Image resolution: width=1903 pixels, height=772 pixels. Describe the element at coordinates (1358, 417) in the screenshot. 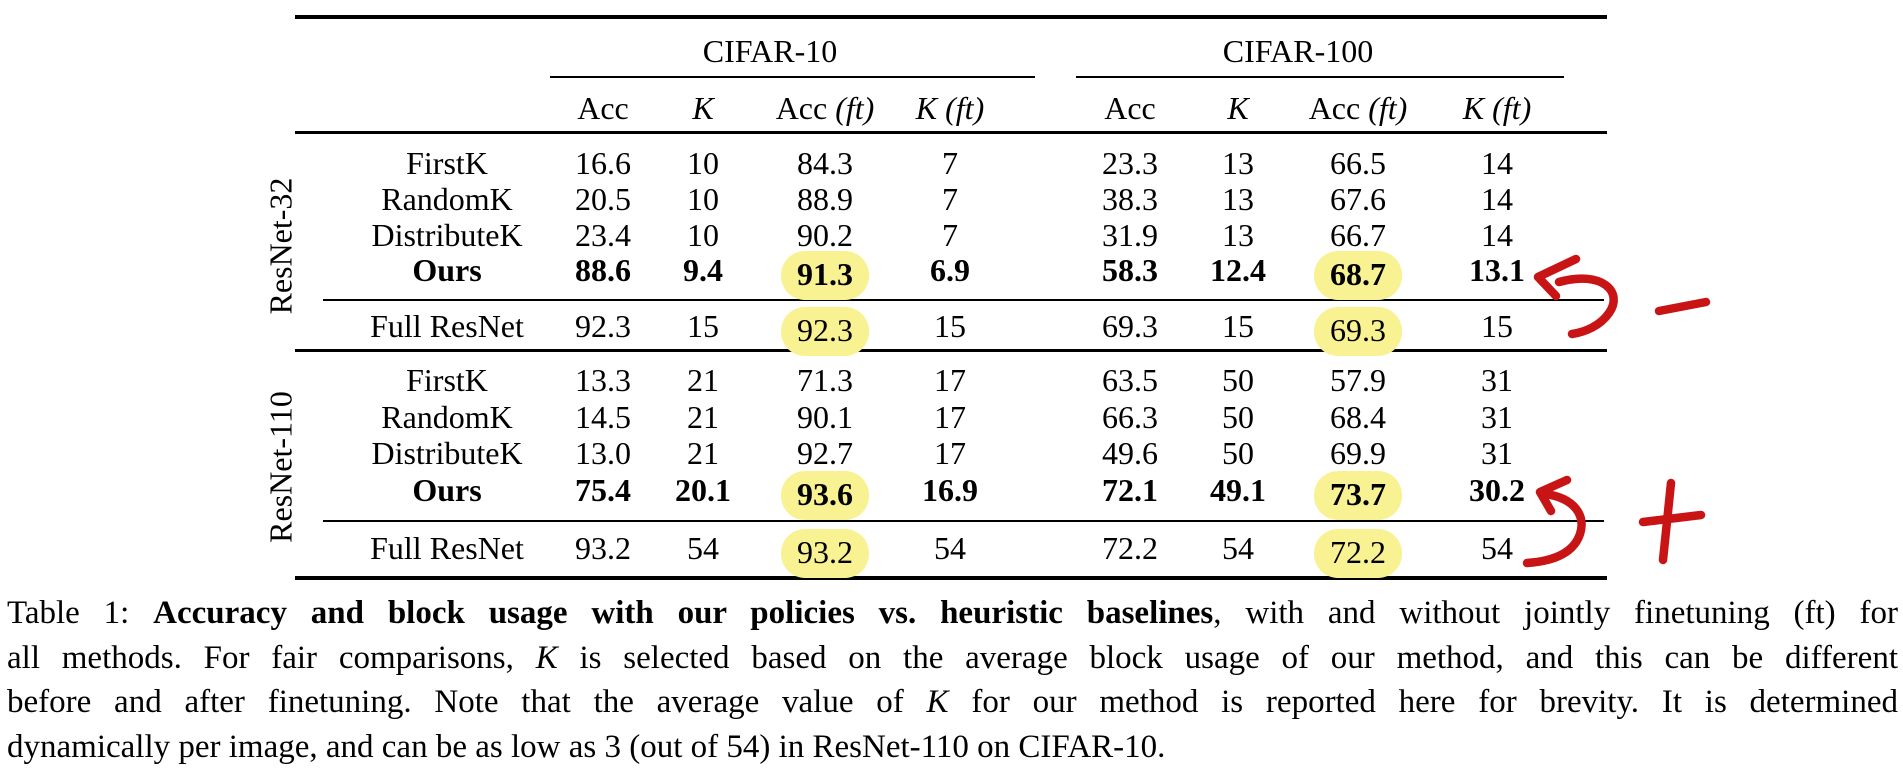

I see `value-cell: 68.4` at that location.